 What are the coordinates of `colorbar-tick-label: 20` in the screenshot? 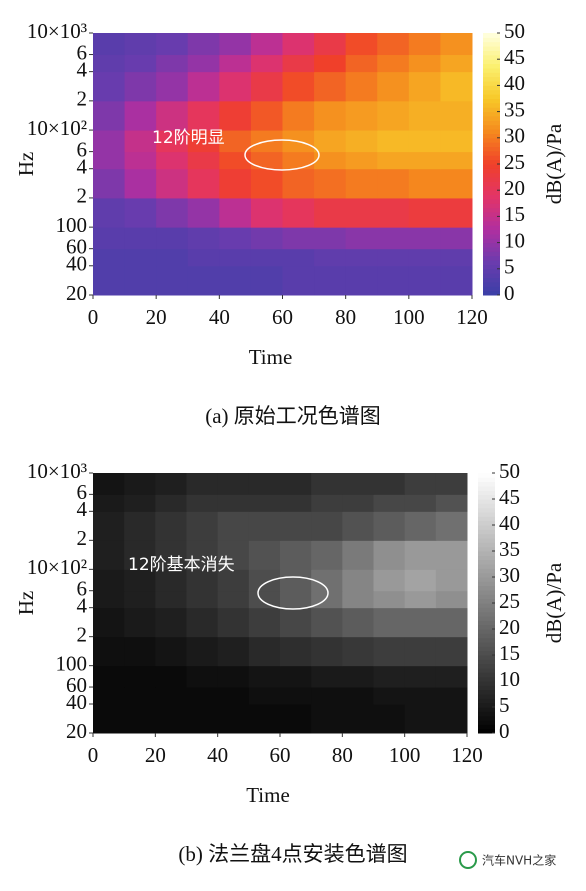 It's located at (514, 188).